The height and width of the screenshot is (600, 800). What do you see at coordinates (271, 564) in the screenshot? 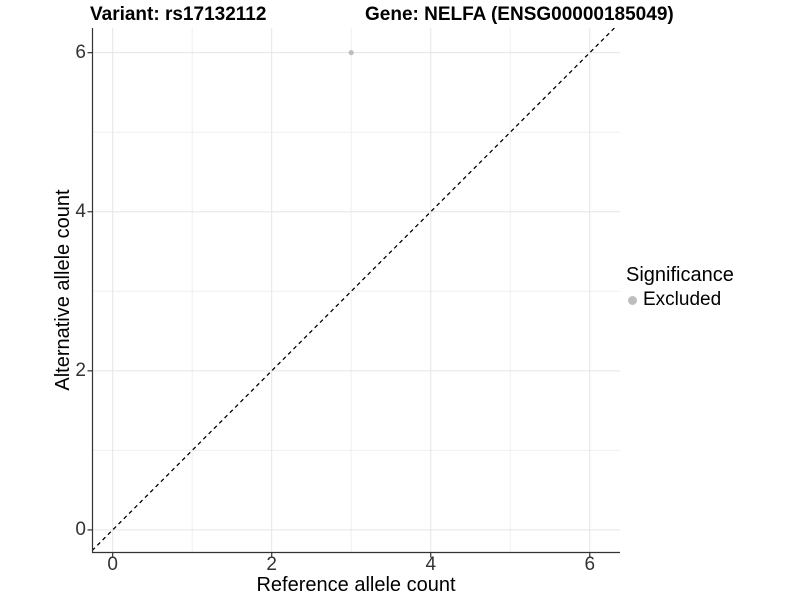
I see `x-tick-label: 2` at bounding box center [271, 564].